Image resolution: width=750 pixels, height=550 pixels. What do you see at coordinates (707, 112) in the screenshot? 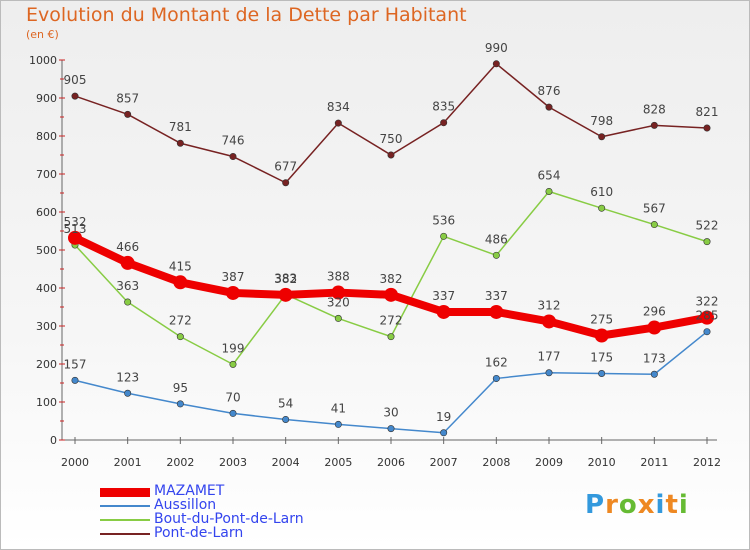
I see `data-label: 821` at bounding box center [707, 112].